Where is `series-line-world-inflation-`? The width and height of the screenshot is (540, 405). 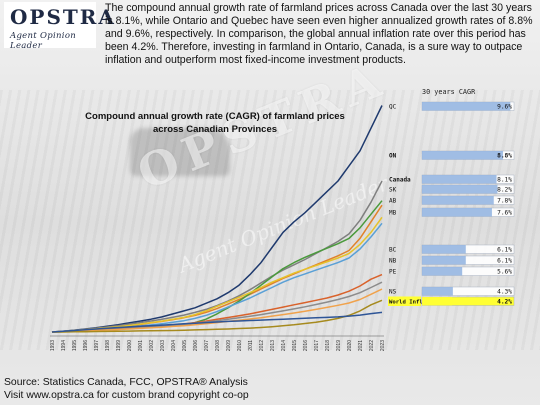
series-line-world-inflation- is located at coordinates (217, 322).